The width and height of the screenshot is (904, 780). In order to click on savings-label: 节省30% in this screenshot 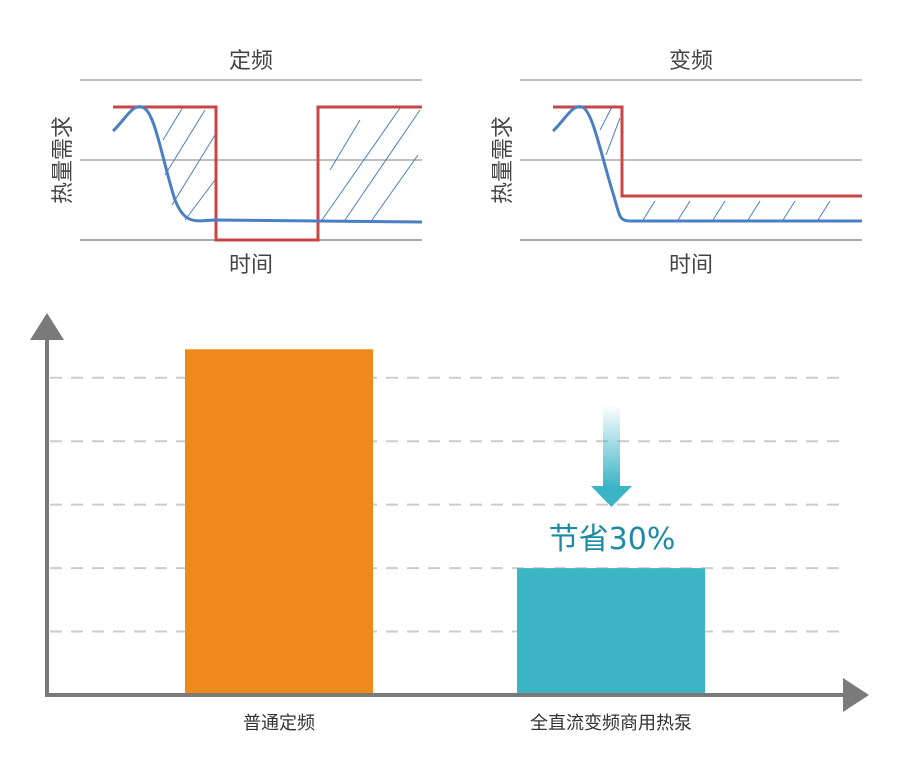, I will do `click(612, 539)`.